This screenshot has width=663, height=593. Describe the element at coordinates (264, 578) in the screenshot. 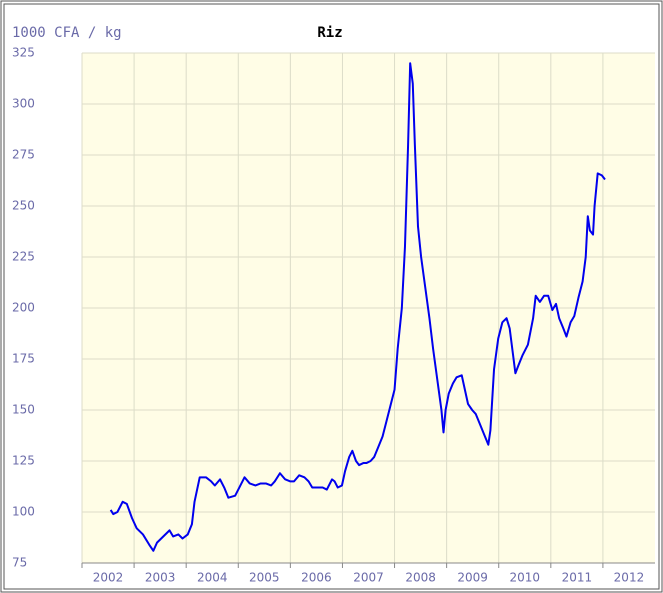

I see `x-tick-label: 2005` at that location.